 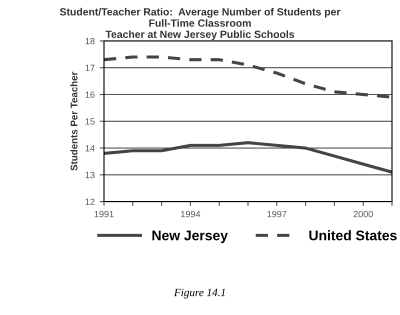 I want to click on x-tick-label: 2000, so click(x=363, y=214).